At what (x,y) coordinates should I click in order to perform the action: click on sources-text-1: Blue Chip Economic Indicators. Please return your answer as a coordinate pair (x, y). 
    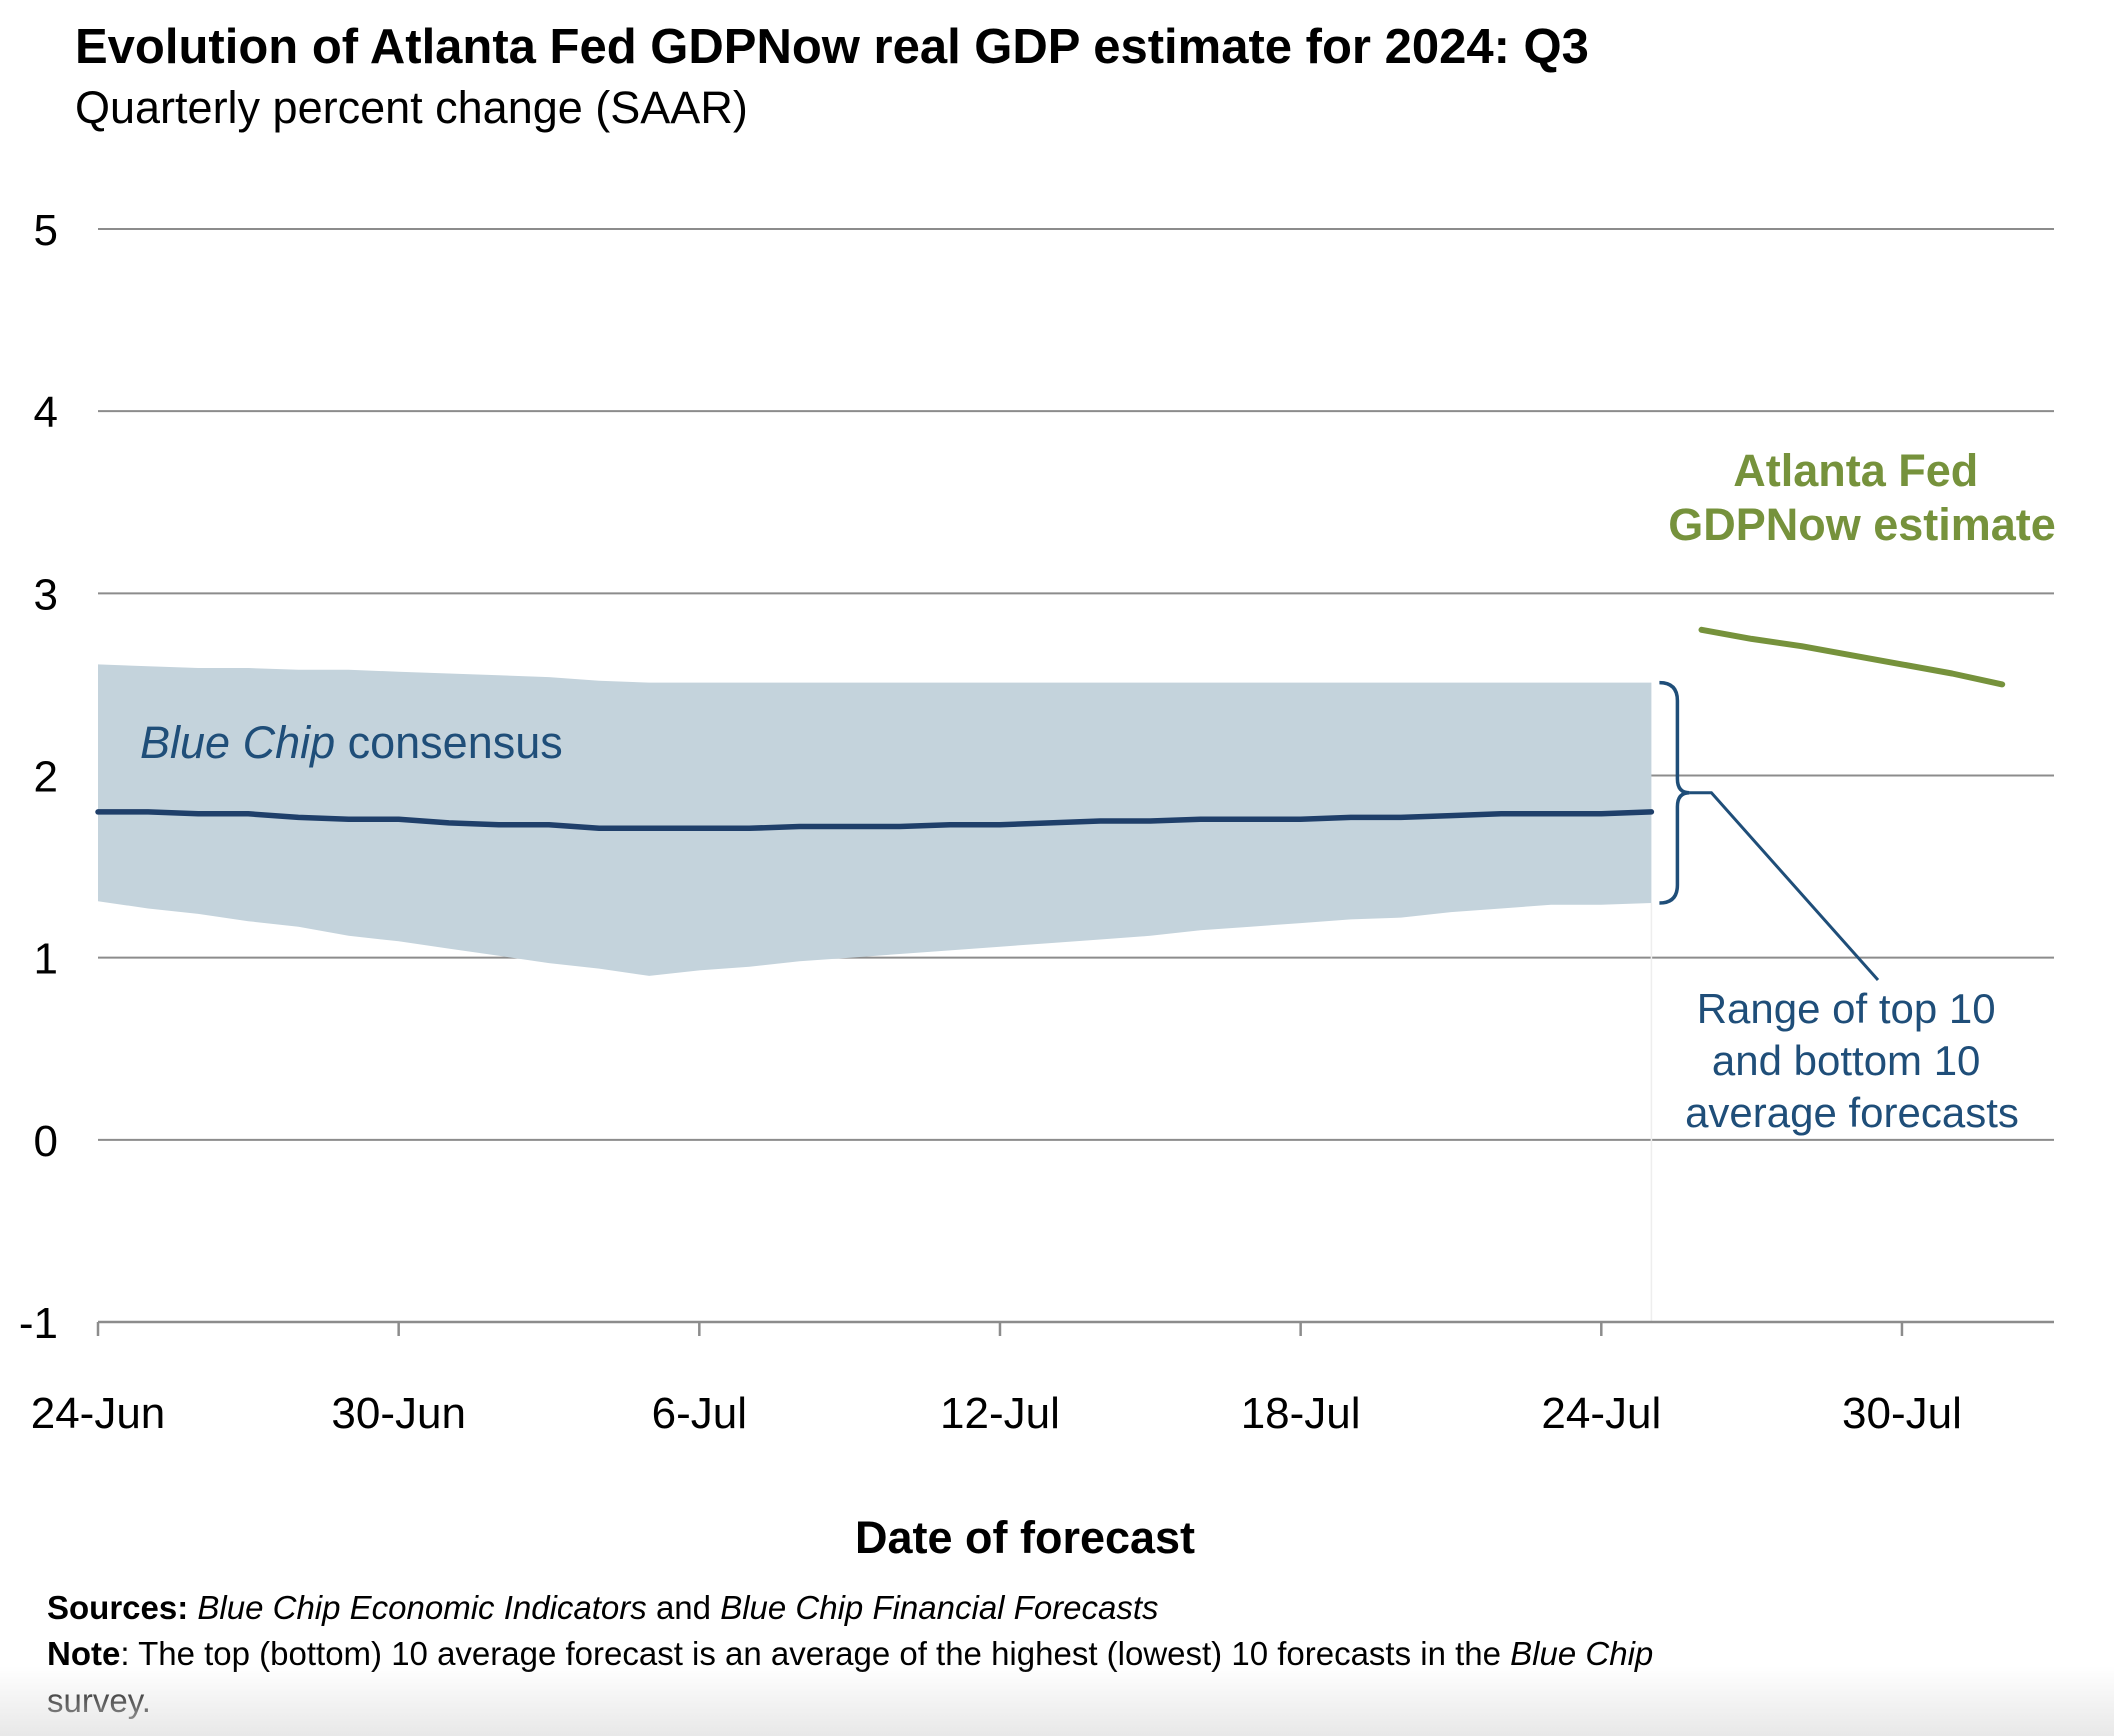
    Looking at the image, I should click on (421, 1607).